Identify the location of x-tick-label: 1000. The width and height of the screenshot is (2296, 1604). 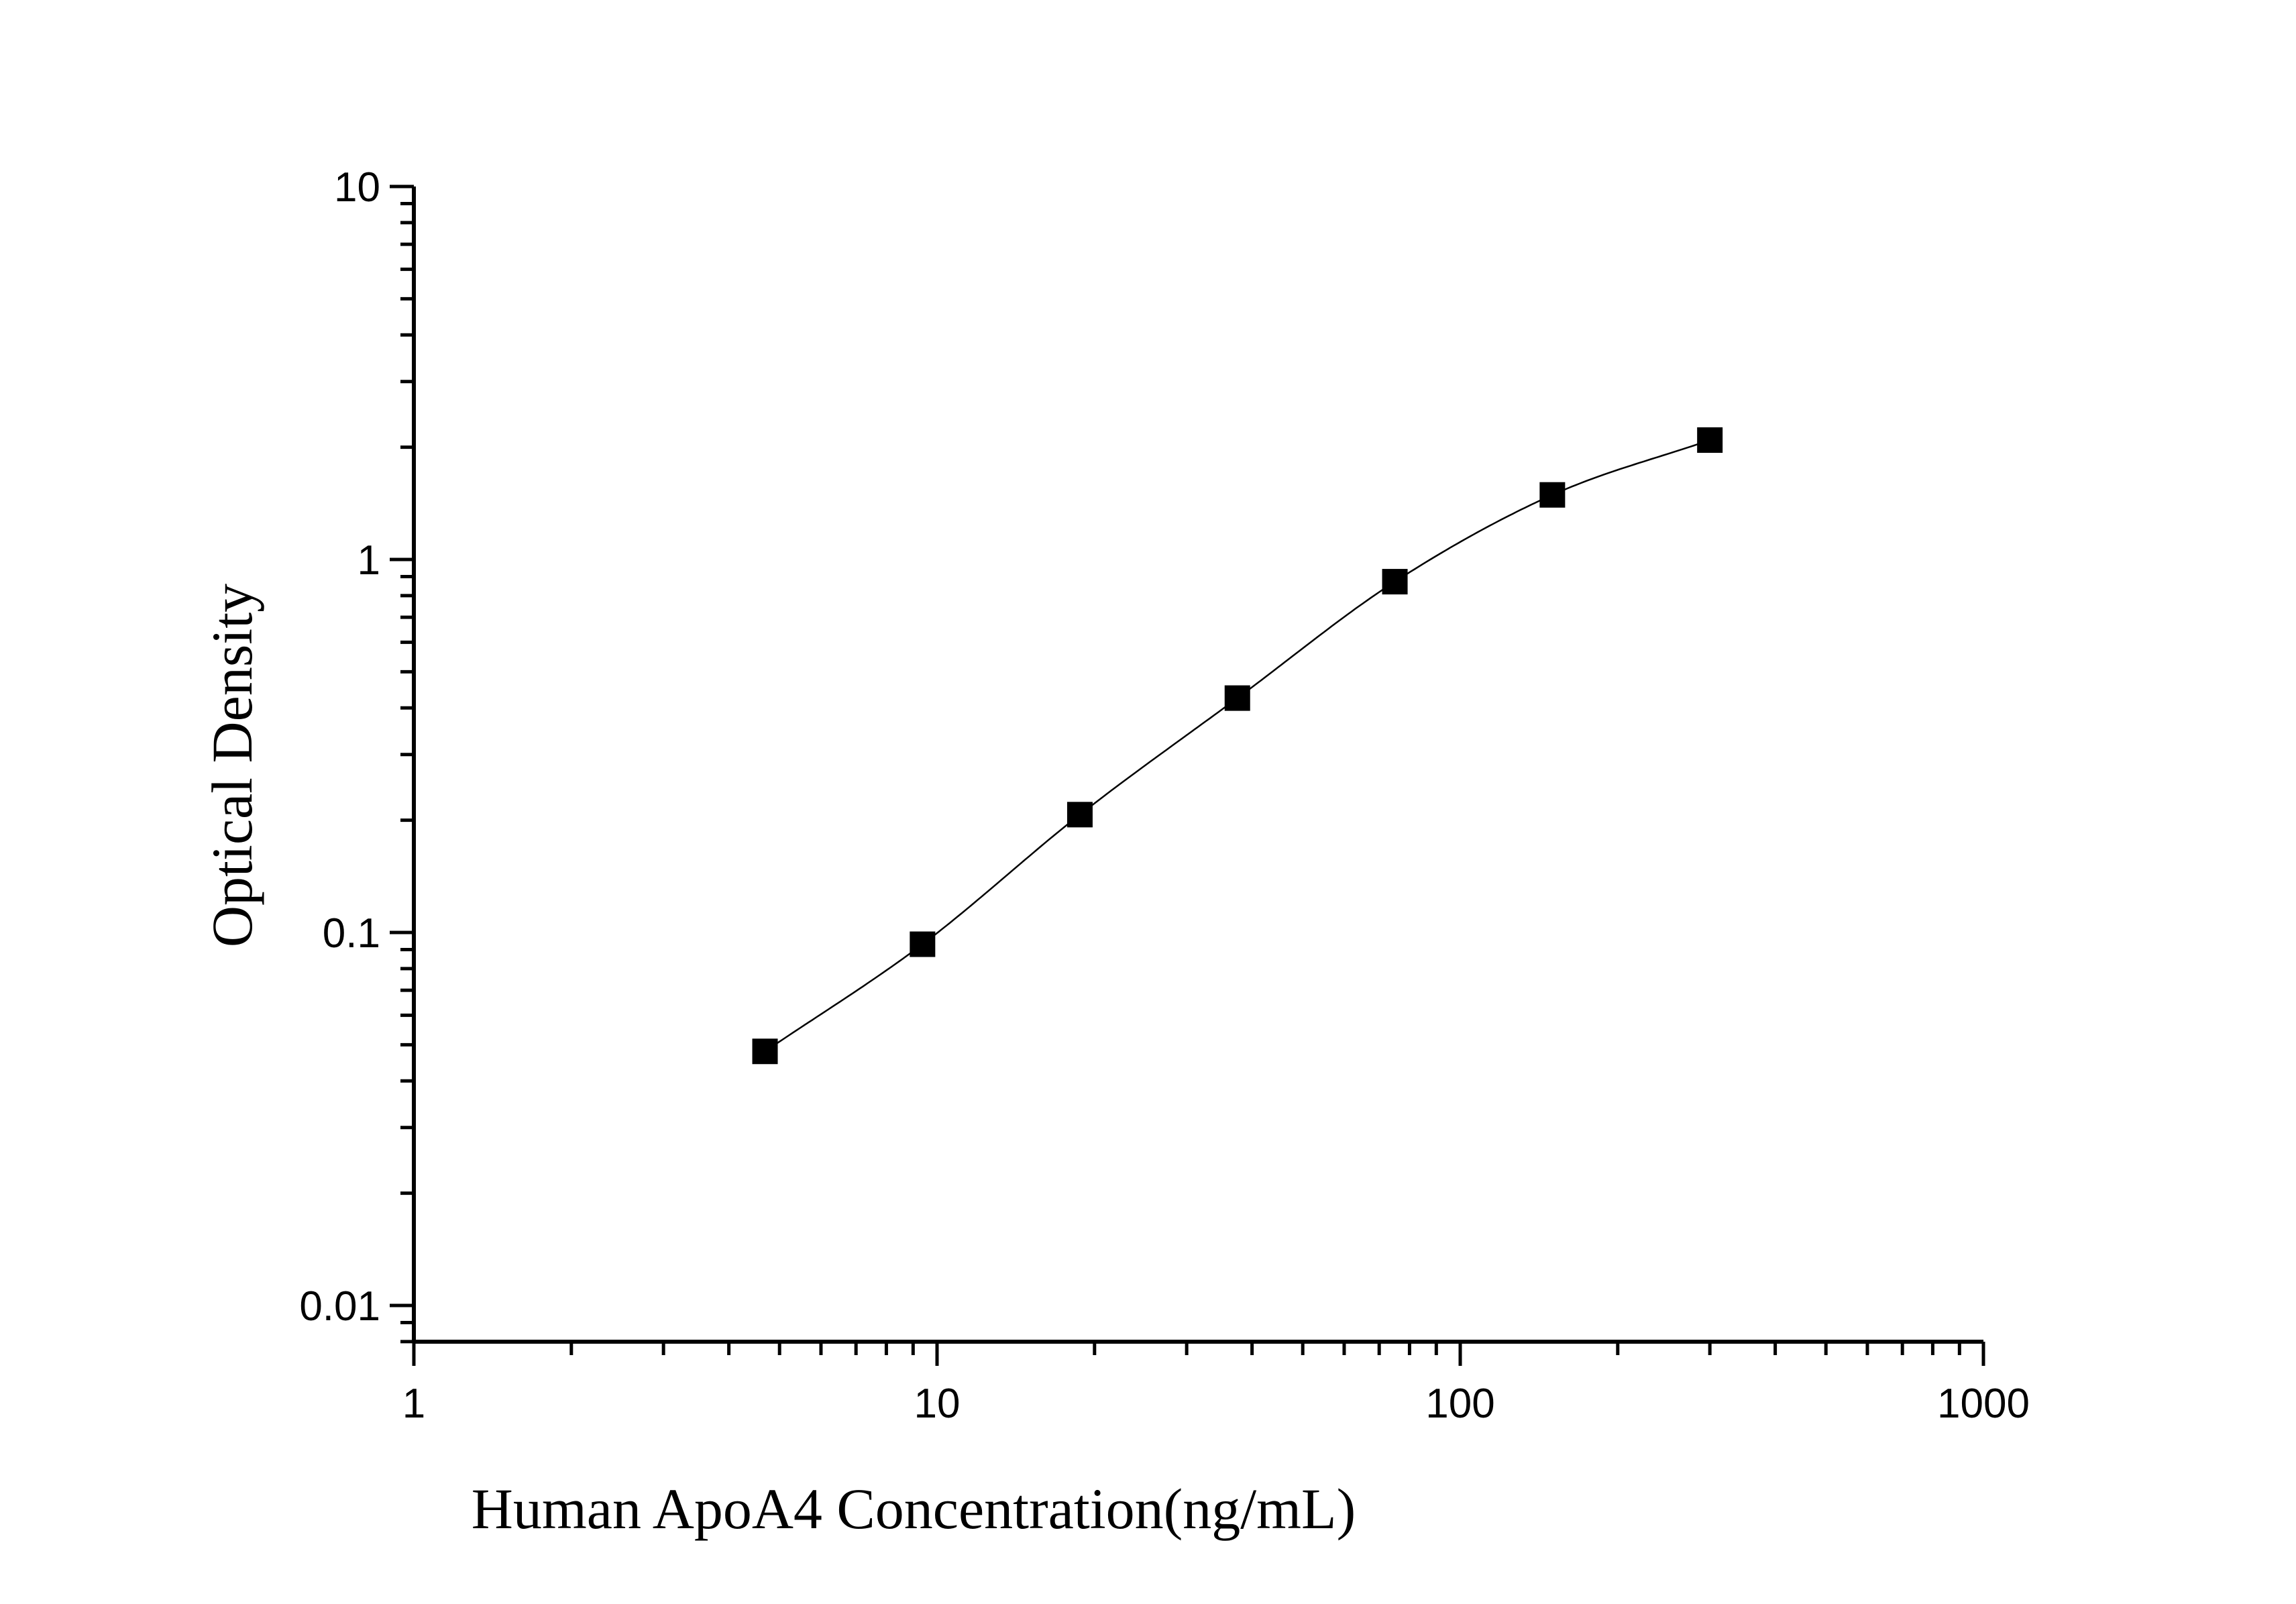
(1984, 1404).